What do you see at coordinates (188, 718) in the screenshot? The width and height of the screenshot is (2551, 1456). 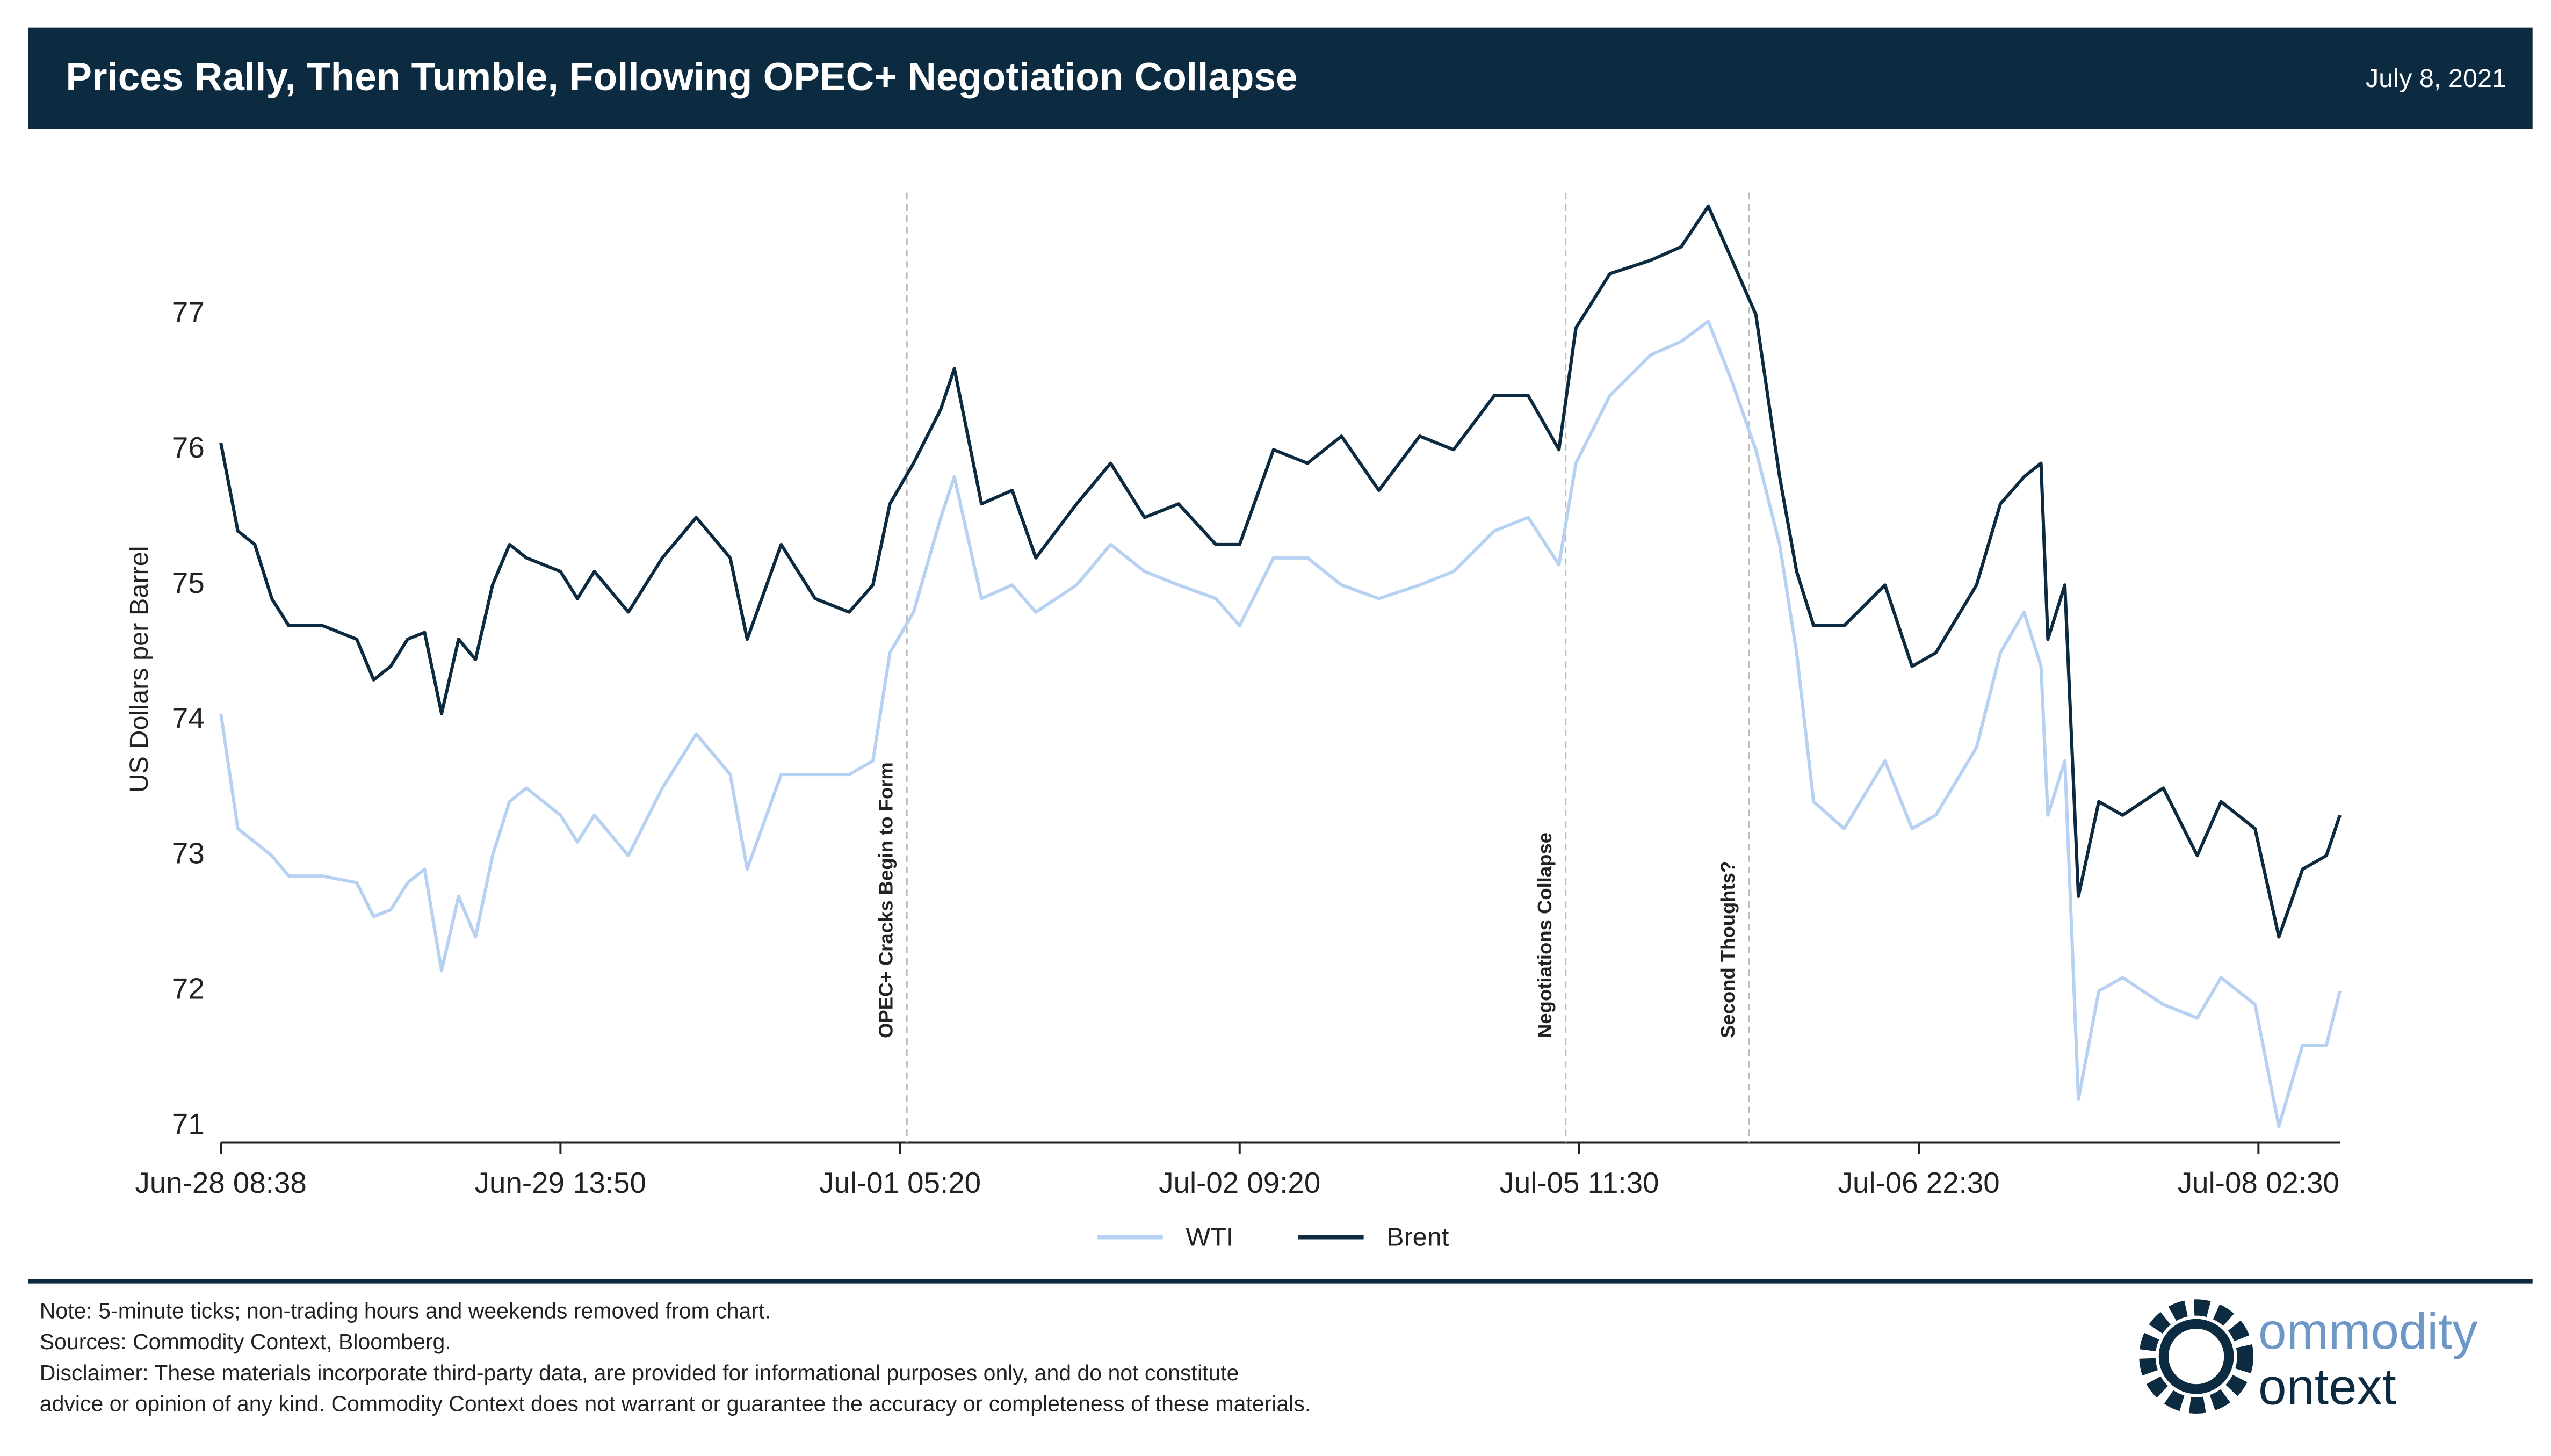 I see `y-tick-label: 74` at bounding box center [188, 718].